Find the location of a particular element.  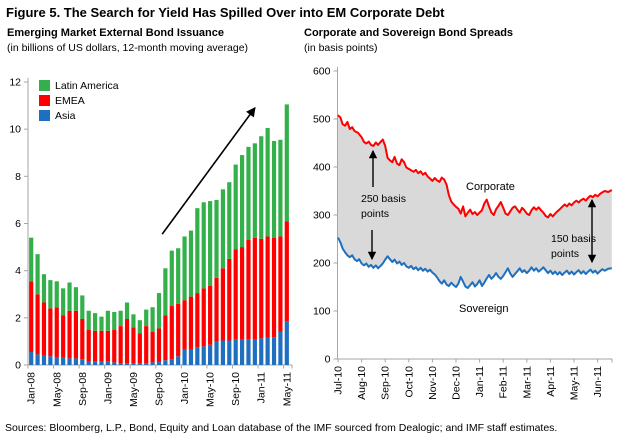

right-x-tick-label: Sep-10 is located at coordinates (386, 383).